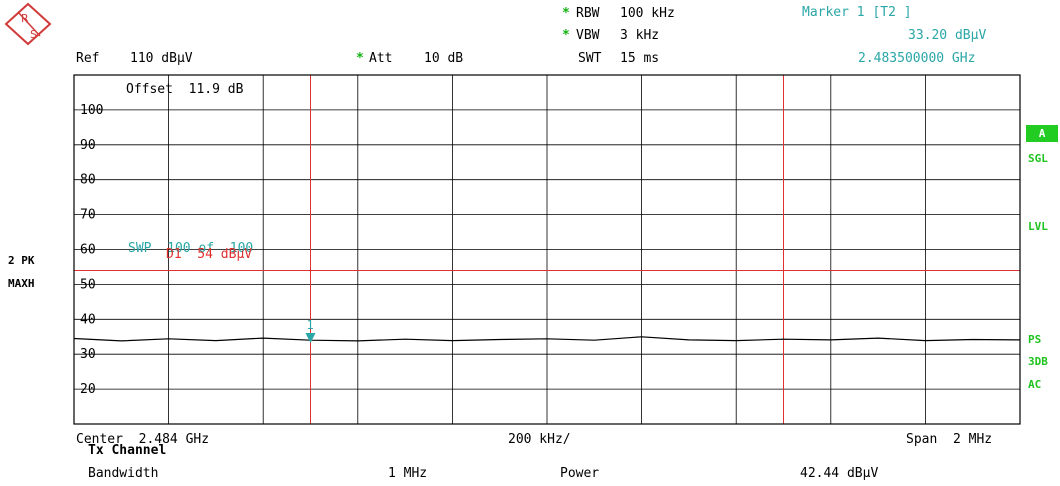 The height and width of the screenshot is (486, 1060). What do you see at coordinates (1035, 384) in the screenshot?
I see `ac-label: AC` at bounding box center [1035, 384].